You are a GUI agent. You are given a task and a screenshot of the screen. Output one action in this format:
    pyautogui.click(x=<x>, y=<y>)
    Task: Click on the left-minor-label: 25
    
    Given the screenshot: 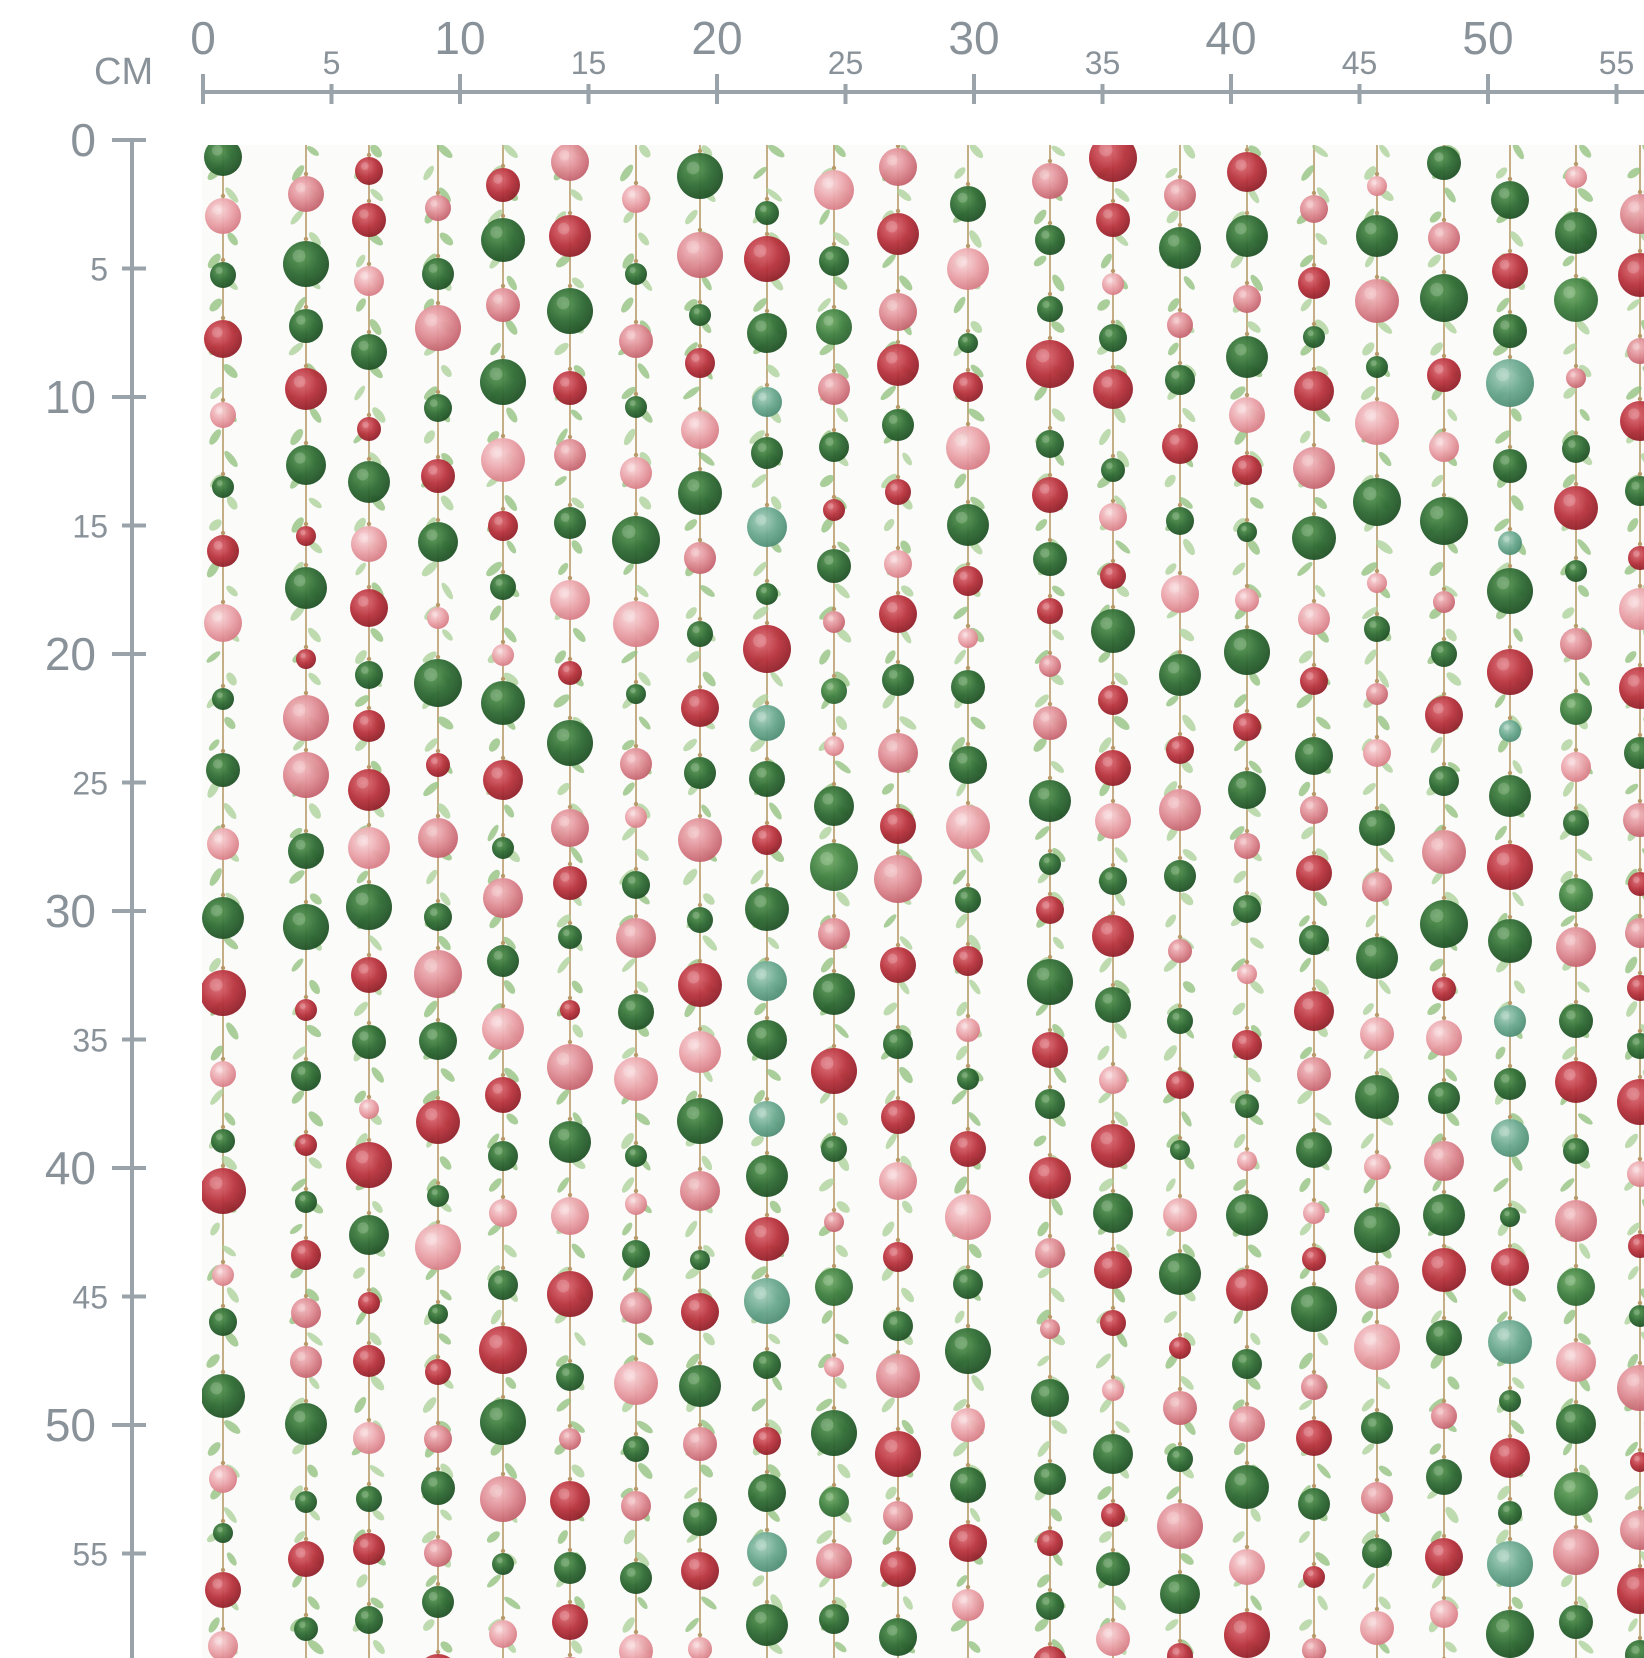 What is the action you would take?
    pyautogui.click(x=90, y=784)
    